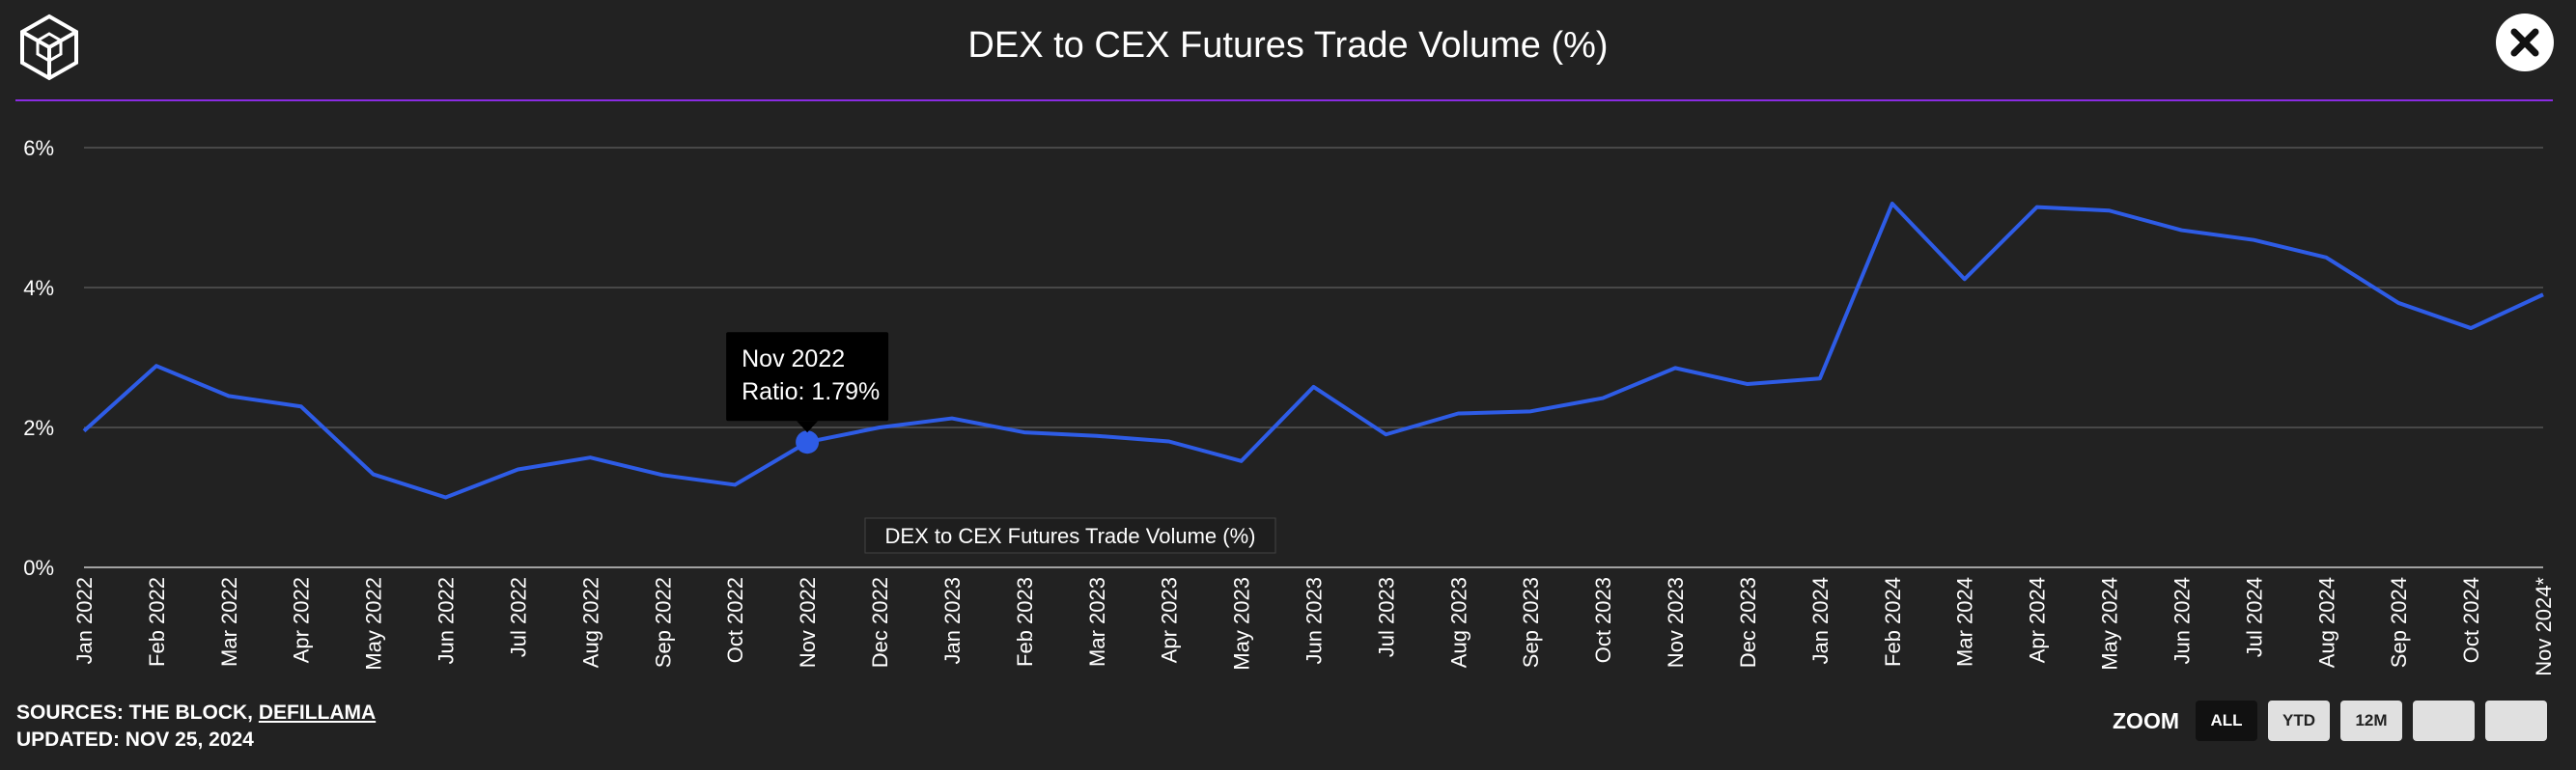 Image resolution: width=2576 pixels, height=770 pixels. What do you see at coordinates (49, 47) in the screenshot?
I see `the-block-logo-icon` at bounding box center [49, 47].